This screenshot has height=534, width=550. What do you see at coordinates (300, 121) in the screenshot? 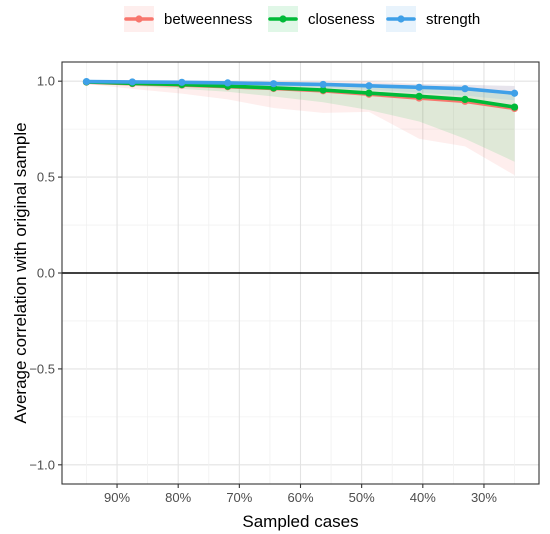
I see `closeness-confidence-band` at bounding box center [300, 121].